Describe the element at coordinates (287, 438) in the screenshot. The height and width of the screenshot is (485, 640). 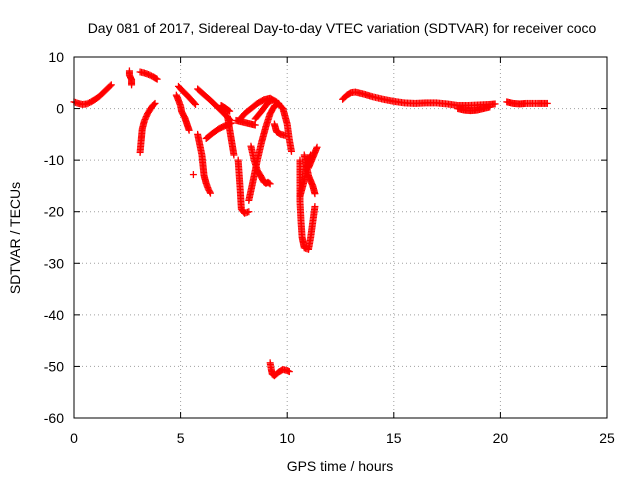
I see `x-tick-label: 10` at that location.